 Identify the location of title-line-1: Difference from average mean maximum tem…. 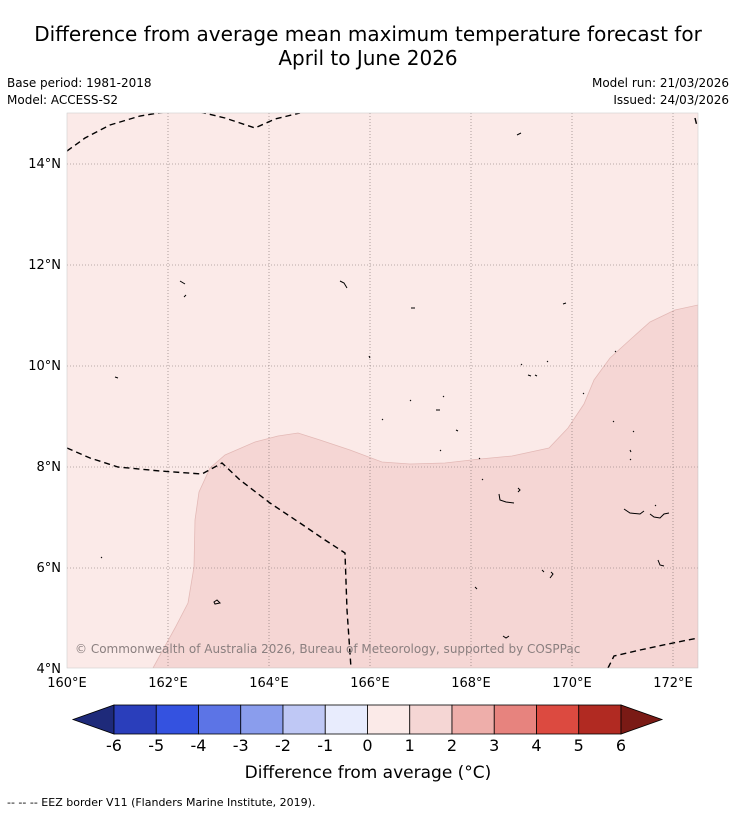
(368, 34).